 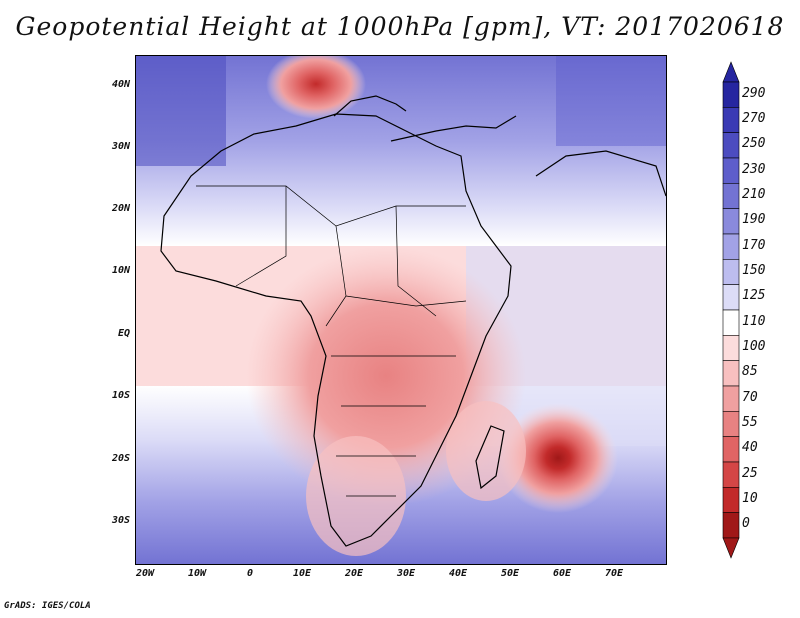 I want to click on lon-label-10w: 10W, so click(x=197, y=573).